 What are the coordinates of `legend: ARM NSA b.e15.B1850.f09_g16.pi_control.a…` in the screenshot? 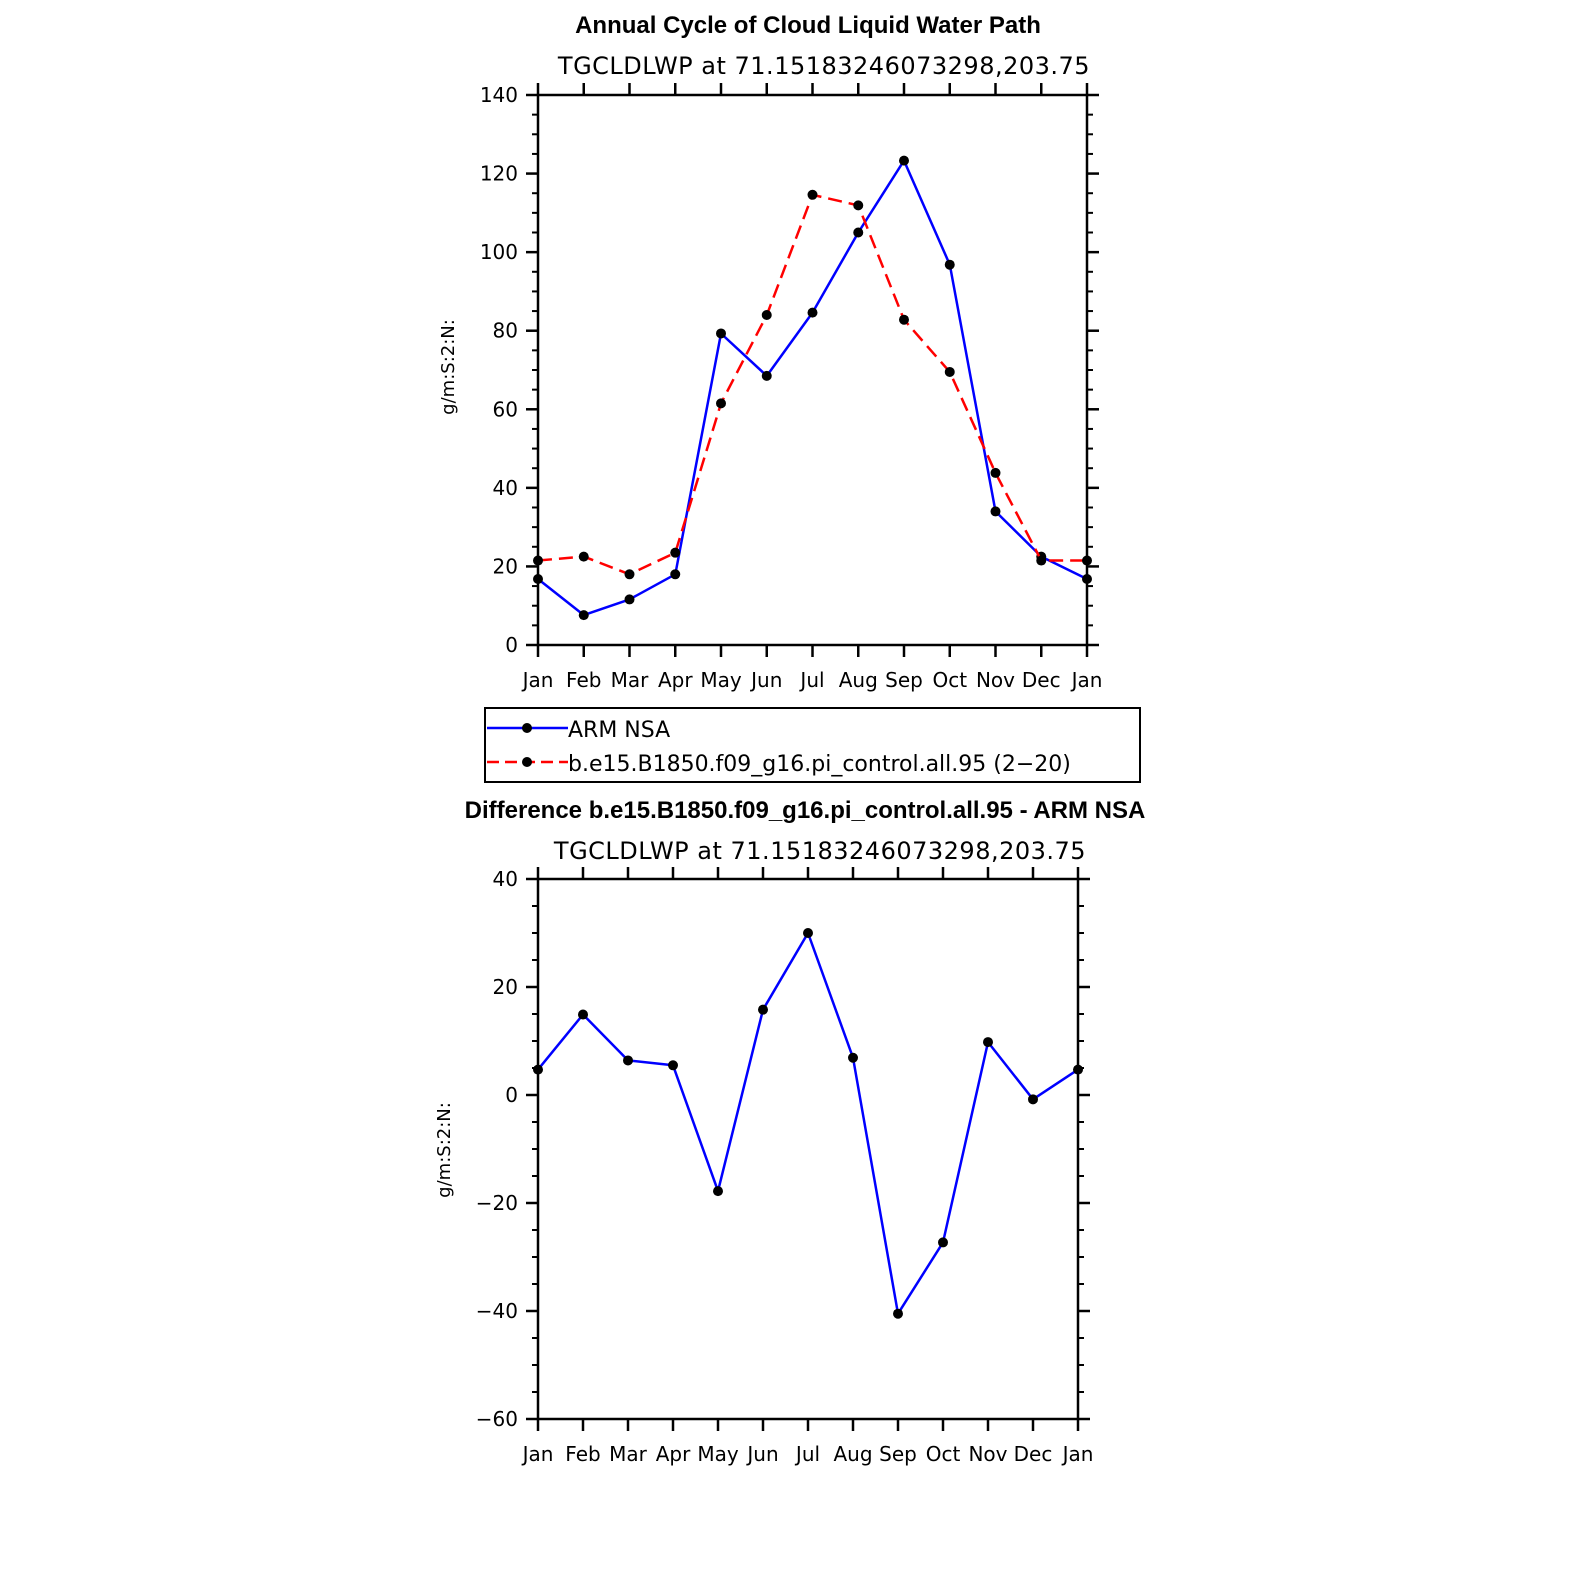 It's located at (812, 745).